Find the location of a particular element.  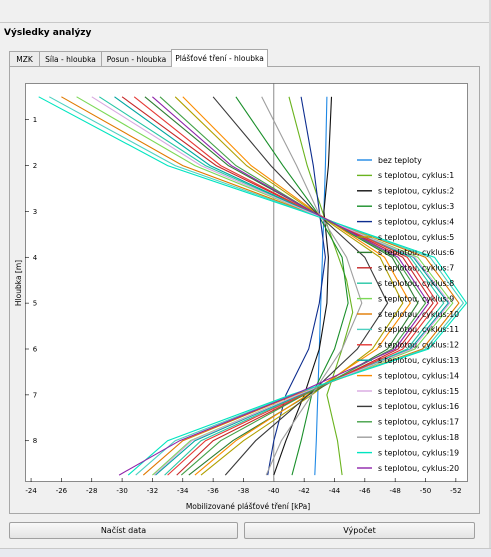

x-tick-label: -32 is located at coordinates (152, 491).